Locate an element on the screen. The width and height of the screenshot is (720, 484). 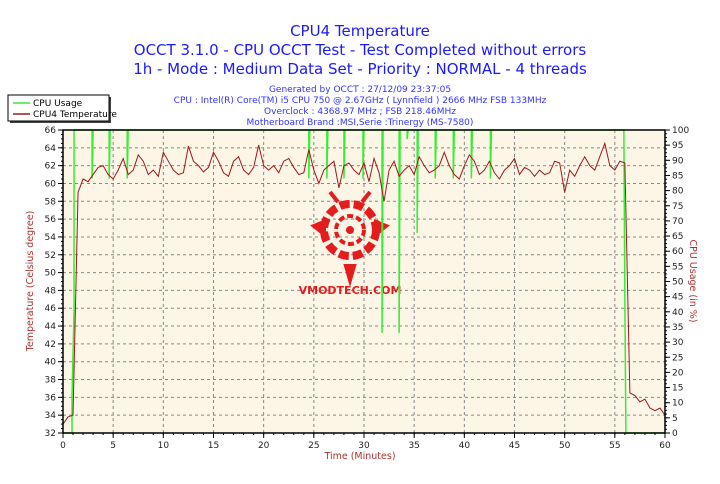
x-tick-label: 25 is located at coordinates (313, 446).